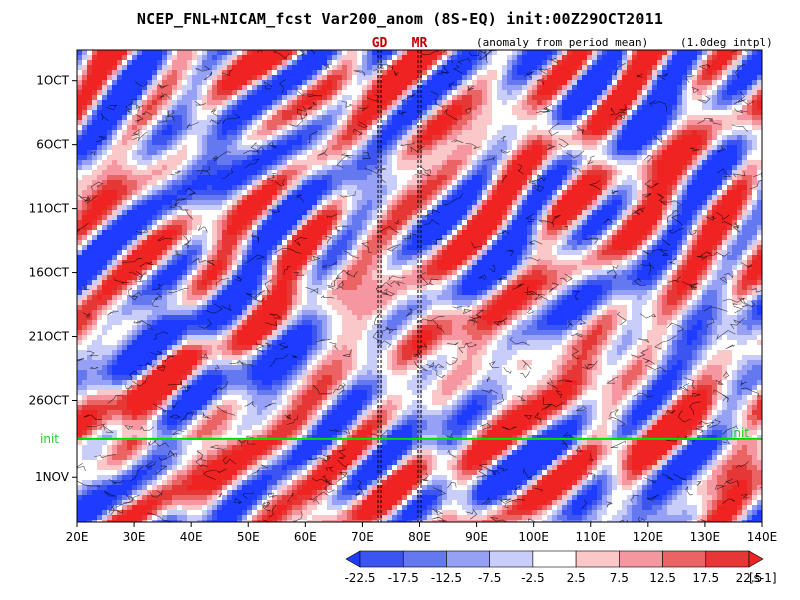  What do you see at coordinates (476, 537) in the screenshot?
I see `x-tick-label: 90E` at bounding box center [476, 537].